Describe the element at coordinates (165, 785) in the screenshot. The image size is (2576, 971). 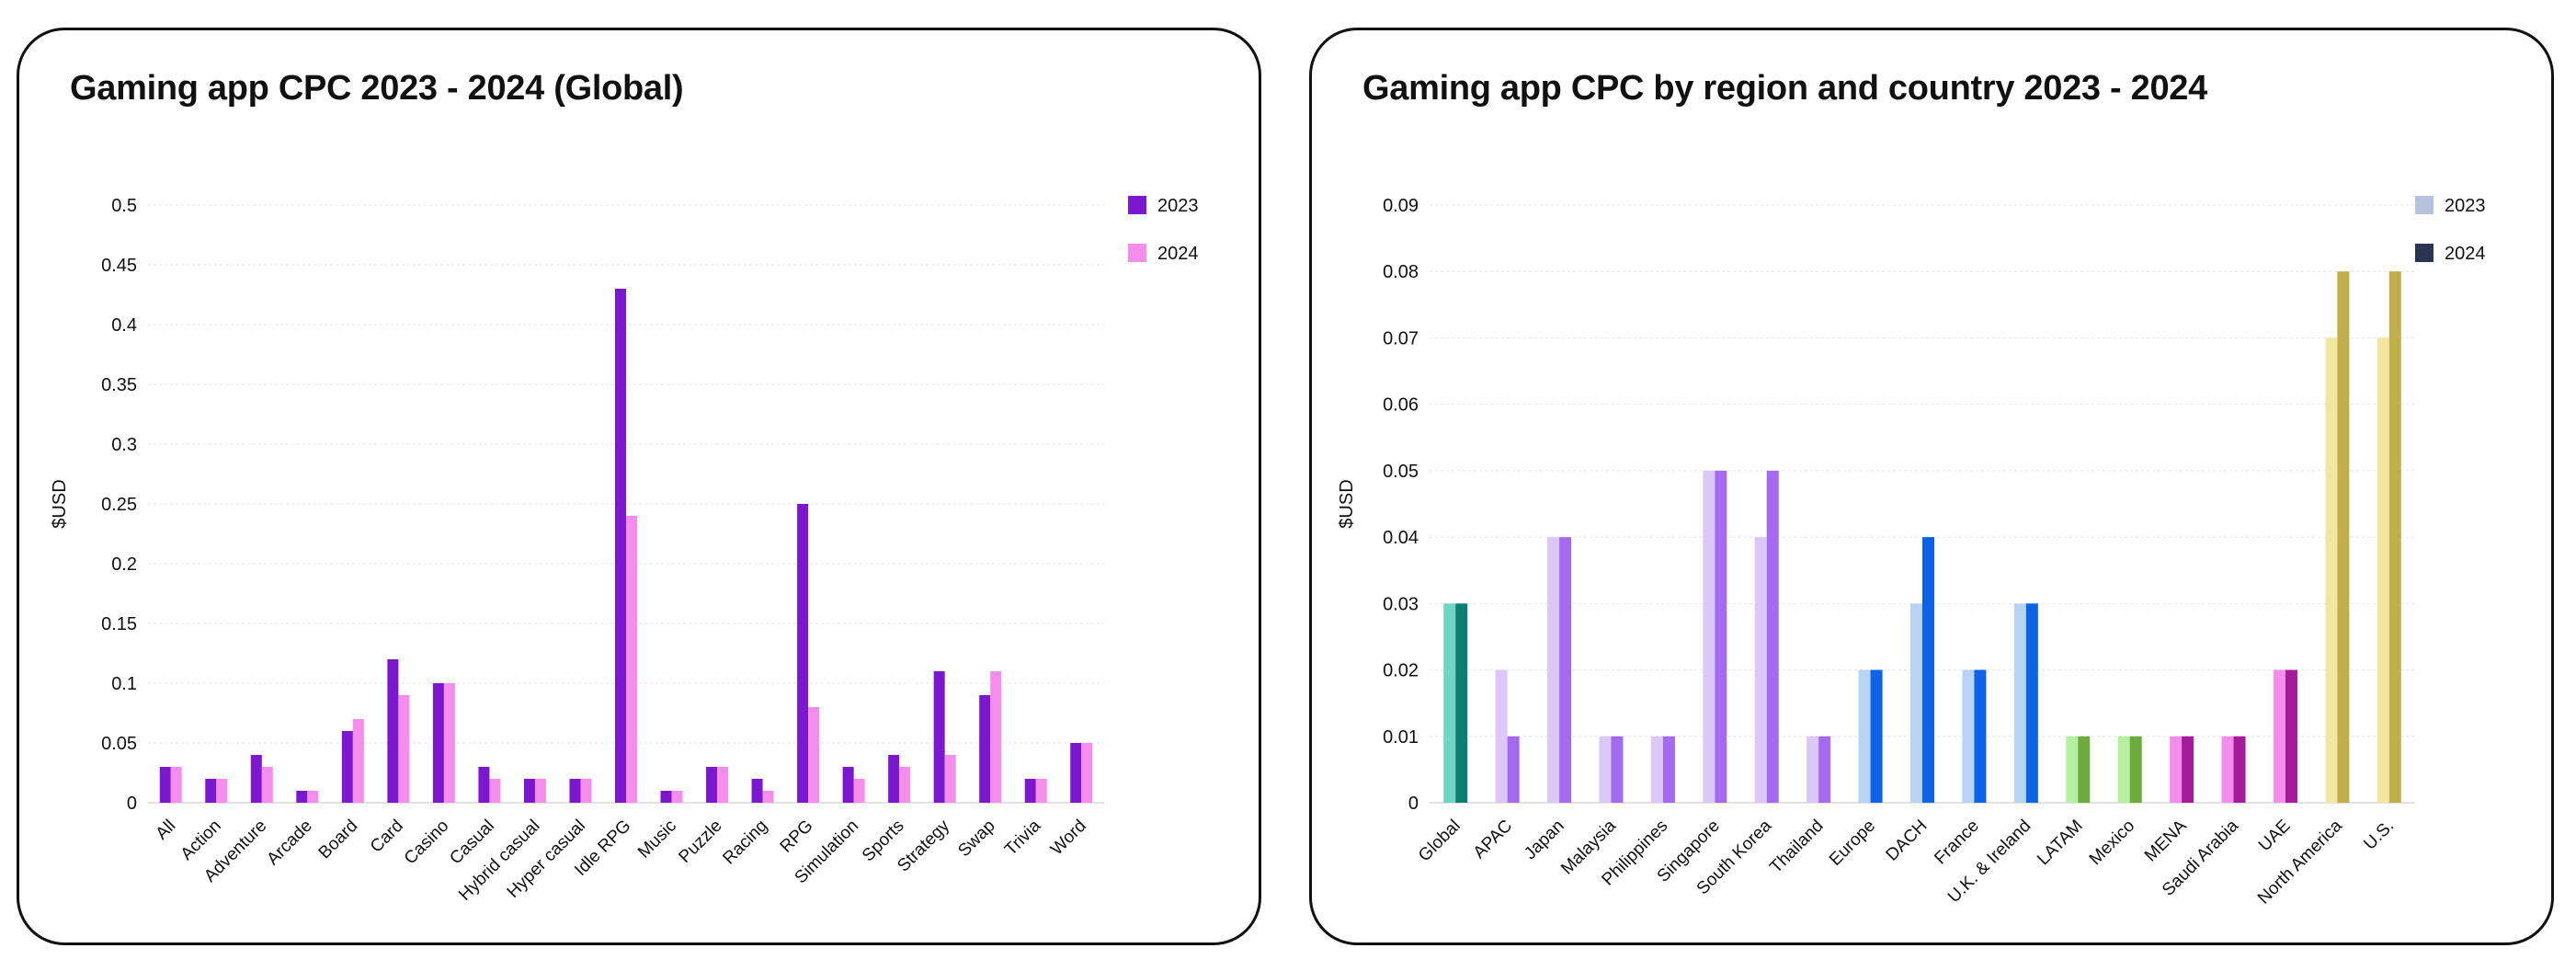
I see `bar-2023-all` at that location.